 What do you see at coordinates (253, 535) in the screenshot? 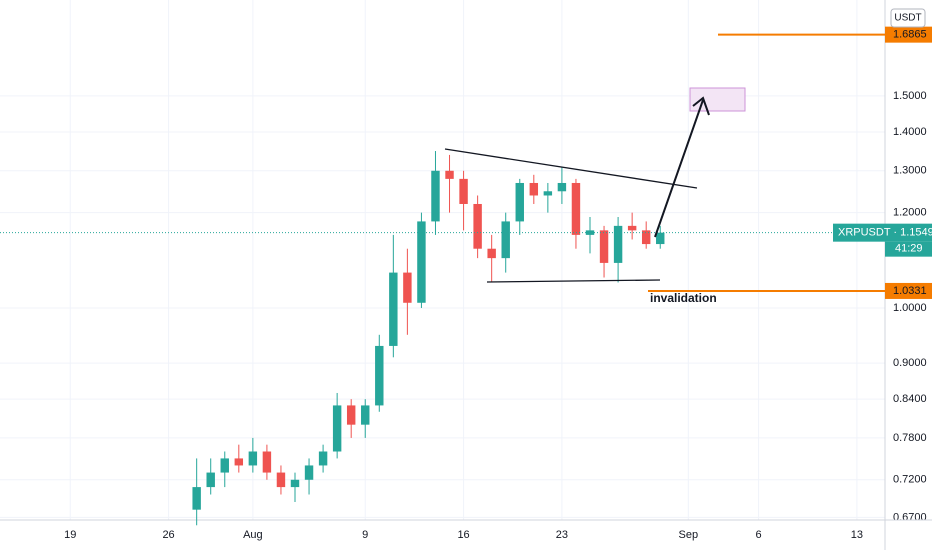
I see `x-tick-label: Aug` at bounding box center [253, 535].